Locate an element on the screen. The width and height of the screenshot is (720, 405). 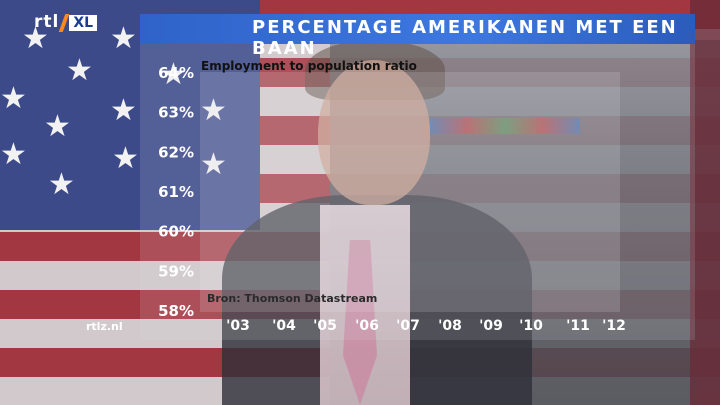
chart-source: Bron: Thomson Datastream is located at coordinates (292, 298).